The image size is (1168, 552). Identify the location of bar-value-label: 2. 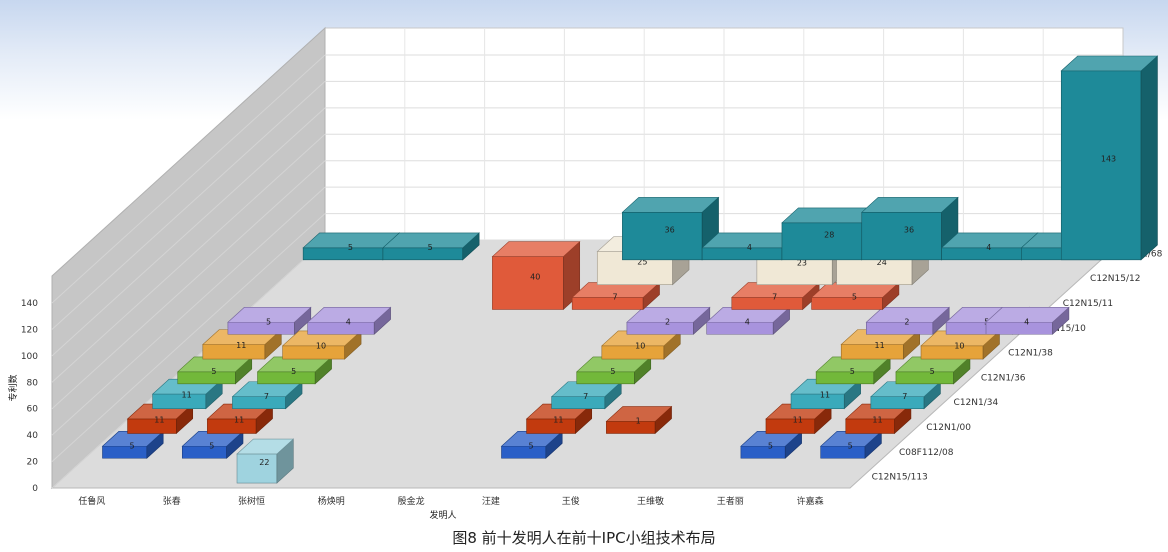
(667, 322).